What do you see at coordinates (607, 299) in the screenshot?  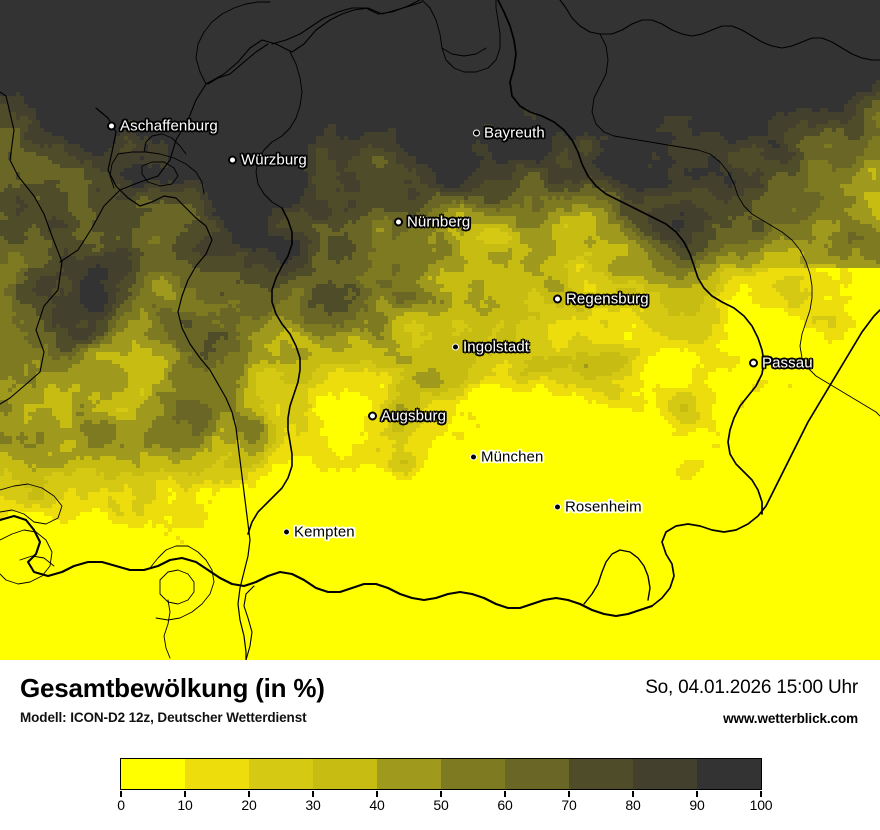 I see `city-label: Regensburg` at bounding box center [607, 299].